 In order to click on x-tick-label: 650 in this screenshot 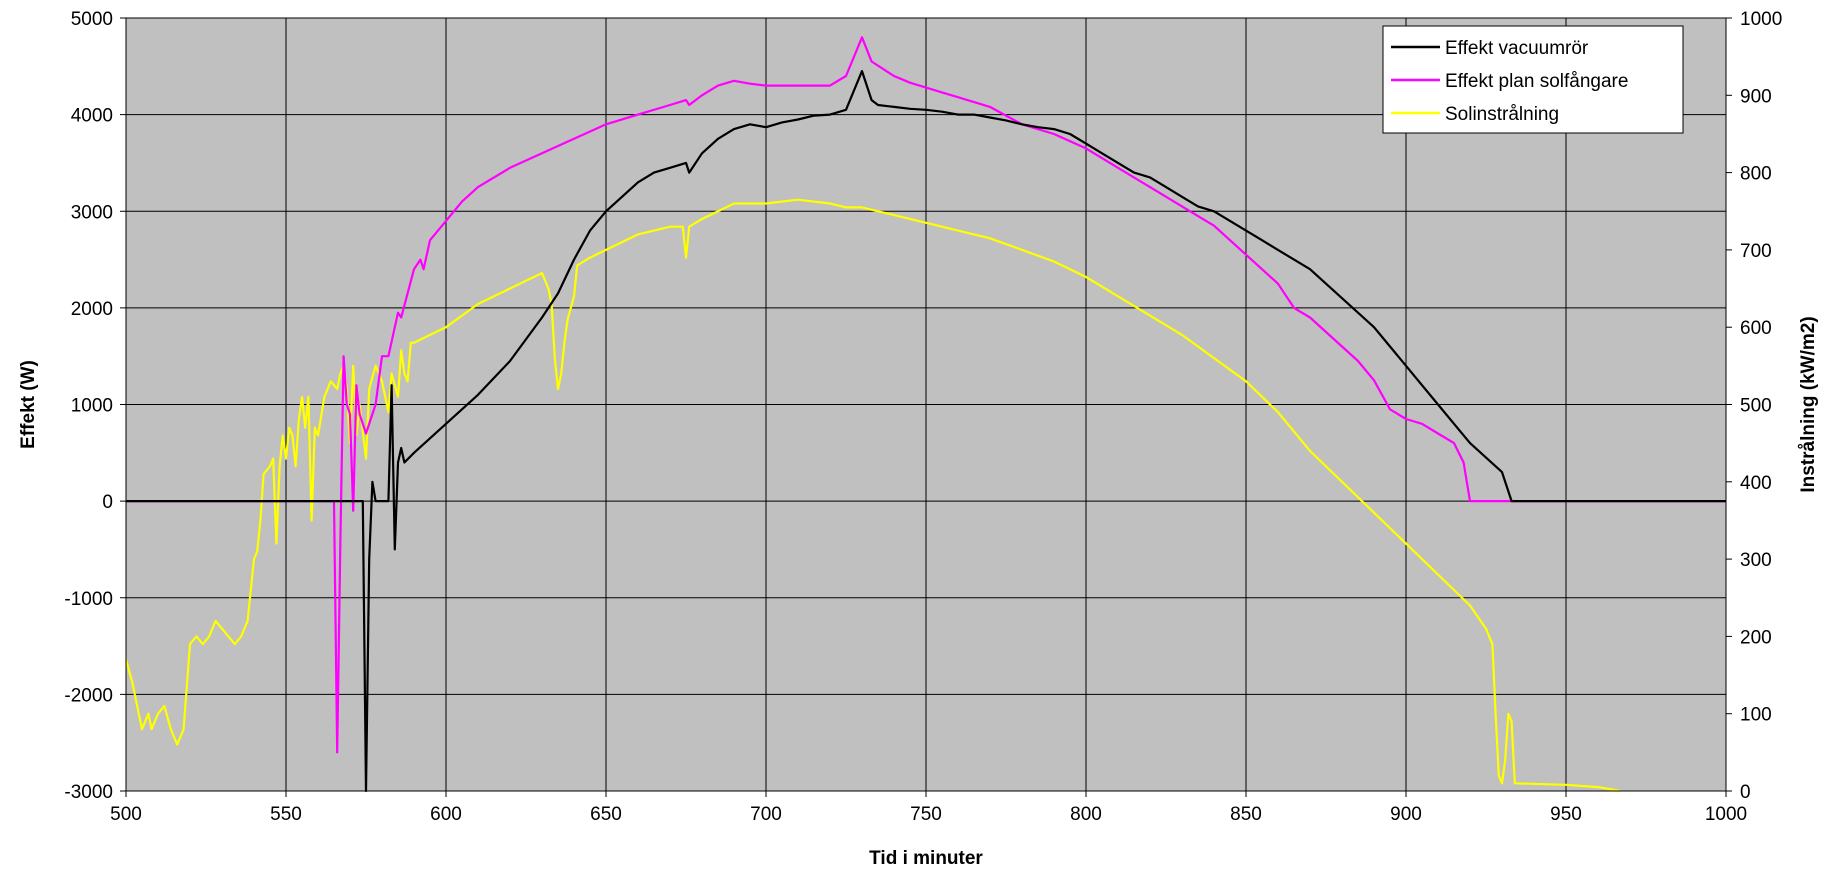, I will do `click(606, 814)`.